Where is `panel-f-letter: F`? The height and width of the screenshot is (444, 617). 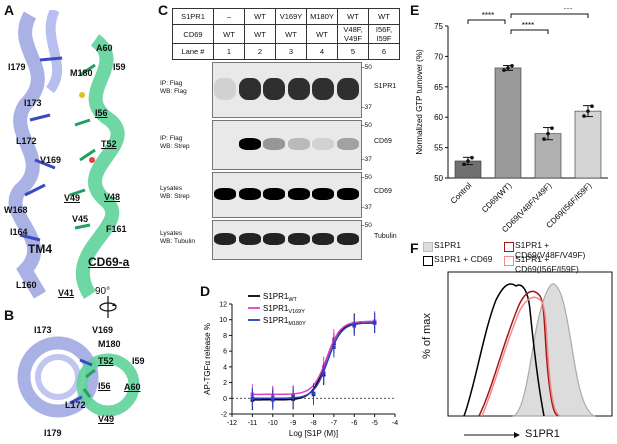 panel-f-letter: F is located at coordinates (414, 248).